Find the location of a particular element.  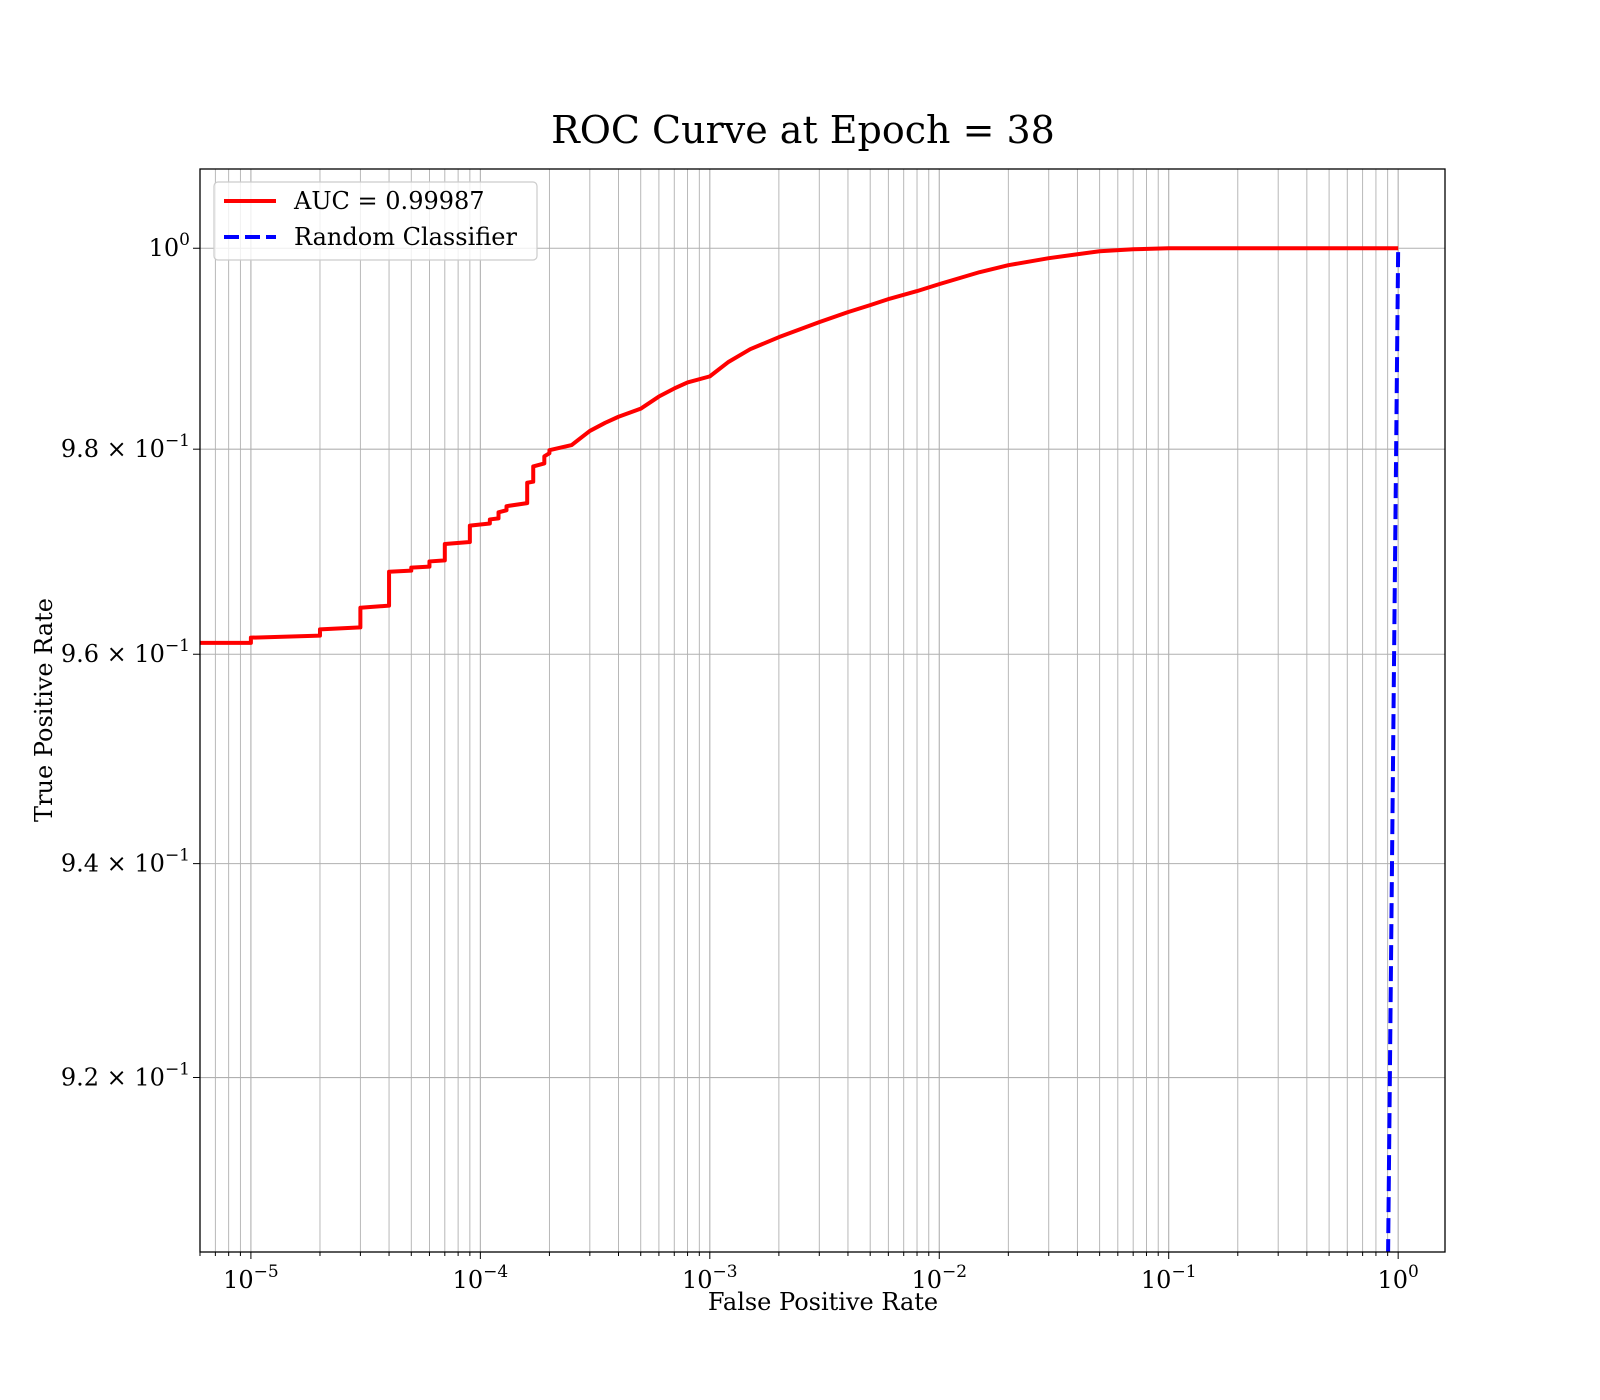

x-axis-label: False Positive Rate is located at coordinates (823, 1302).